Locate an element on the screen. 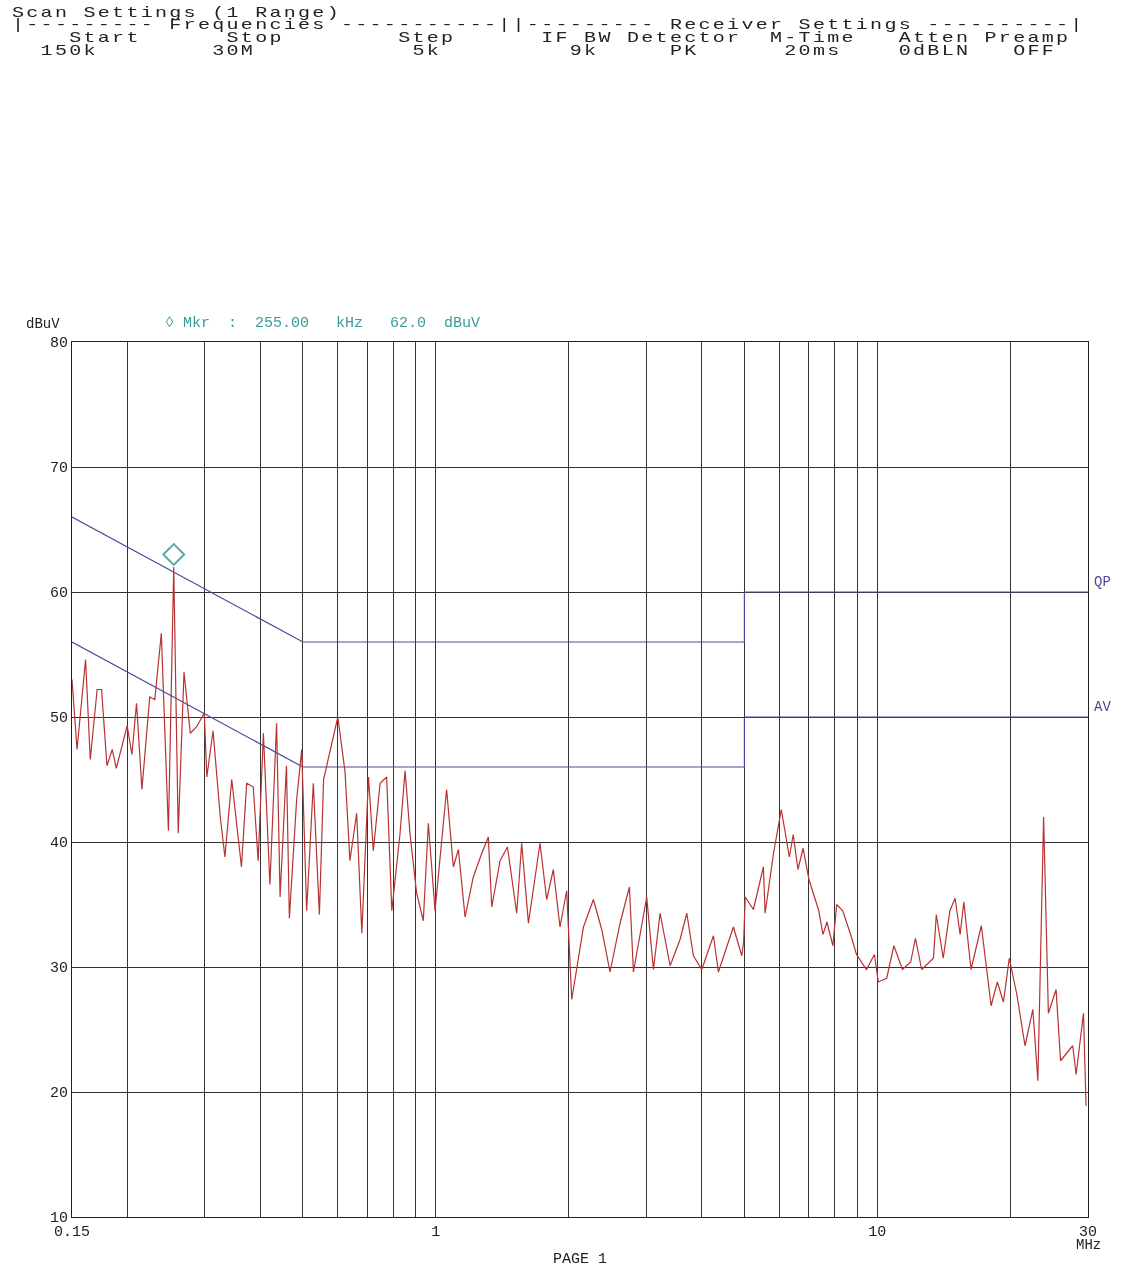 This screenshot has width=1128, height=1276. y-tick-label: 60 is located at coordinates (58, 594).